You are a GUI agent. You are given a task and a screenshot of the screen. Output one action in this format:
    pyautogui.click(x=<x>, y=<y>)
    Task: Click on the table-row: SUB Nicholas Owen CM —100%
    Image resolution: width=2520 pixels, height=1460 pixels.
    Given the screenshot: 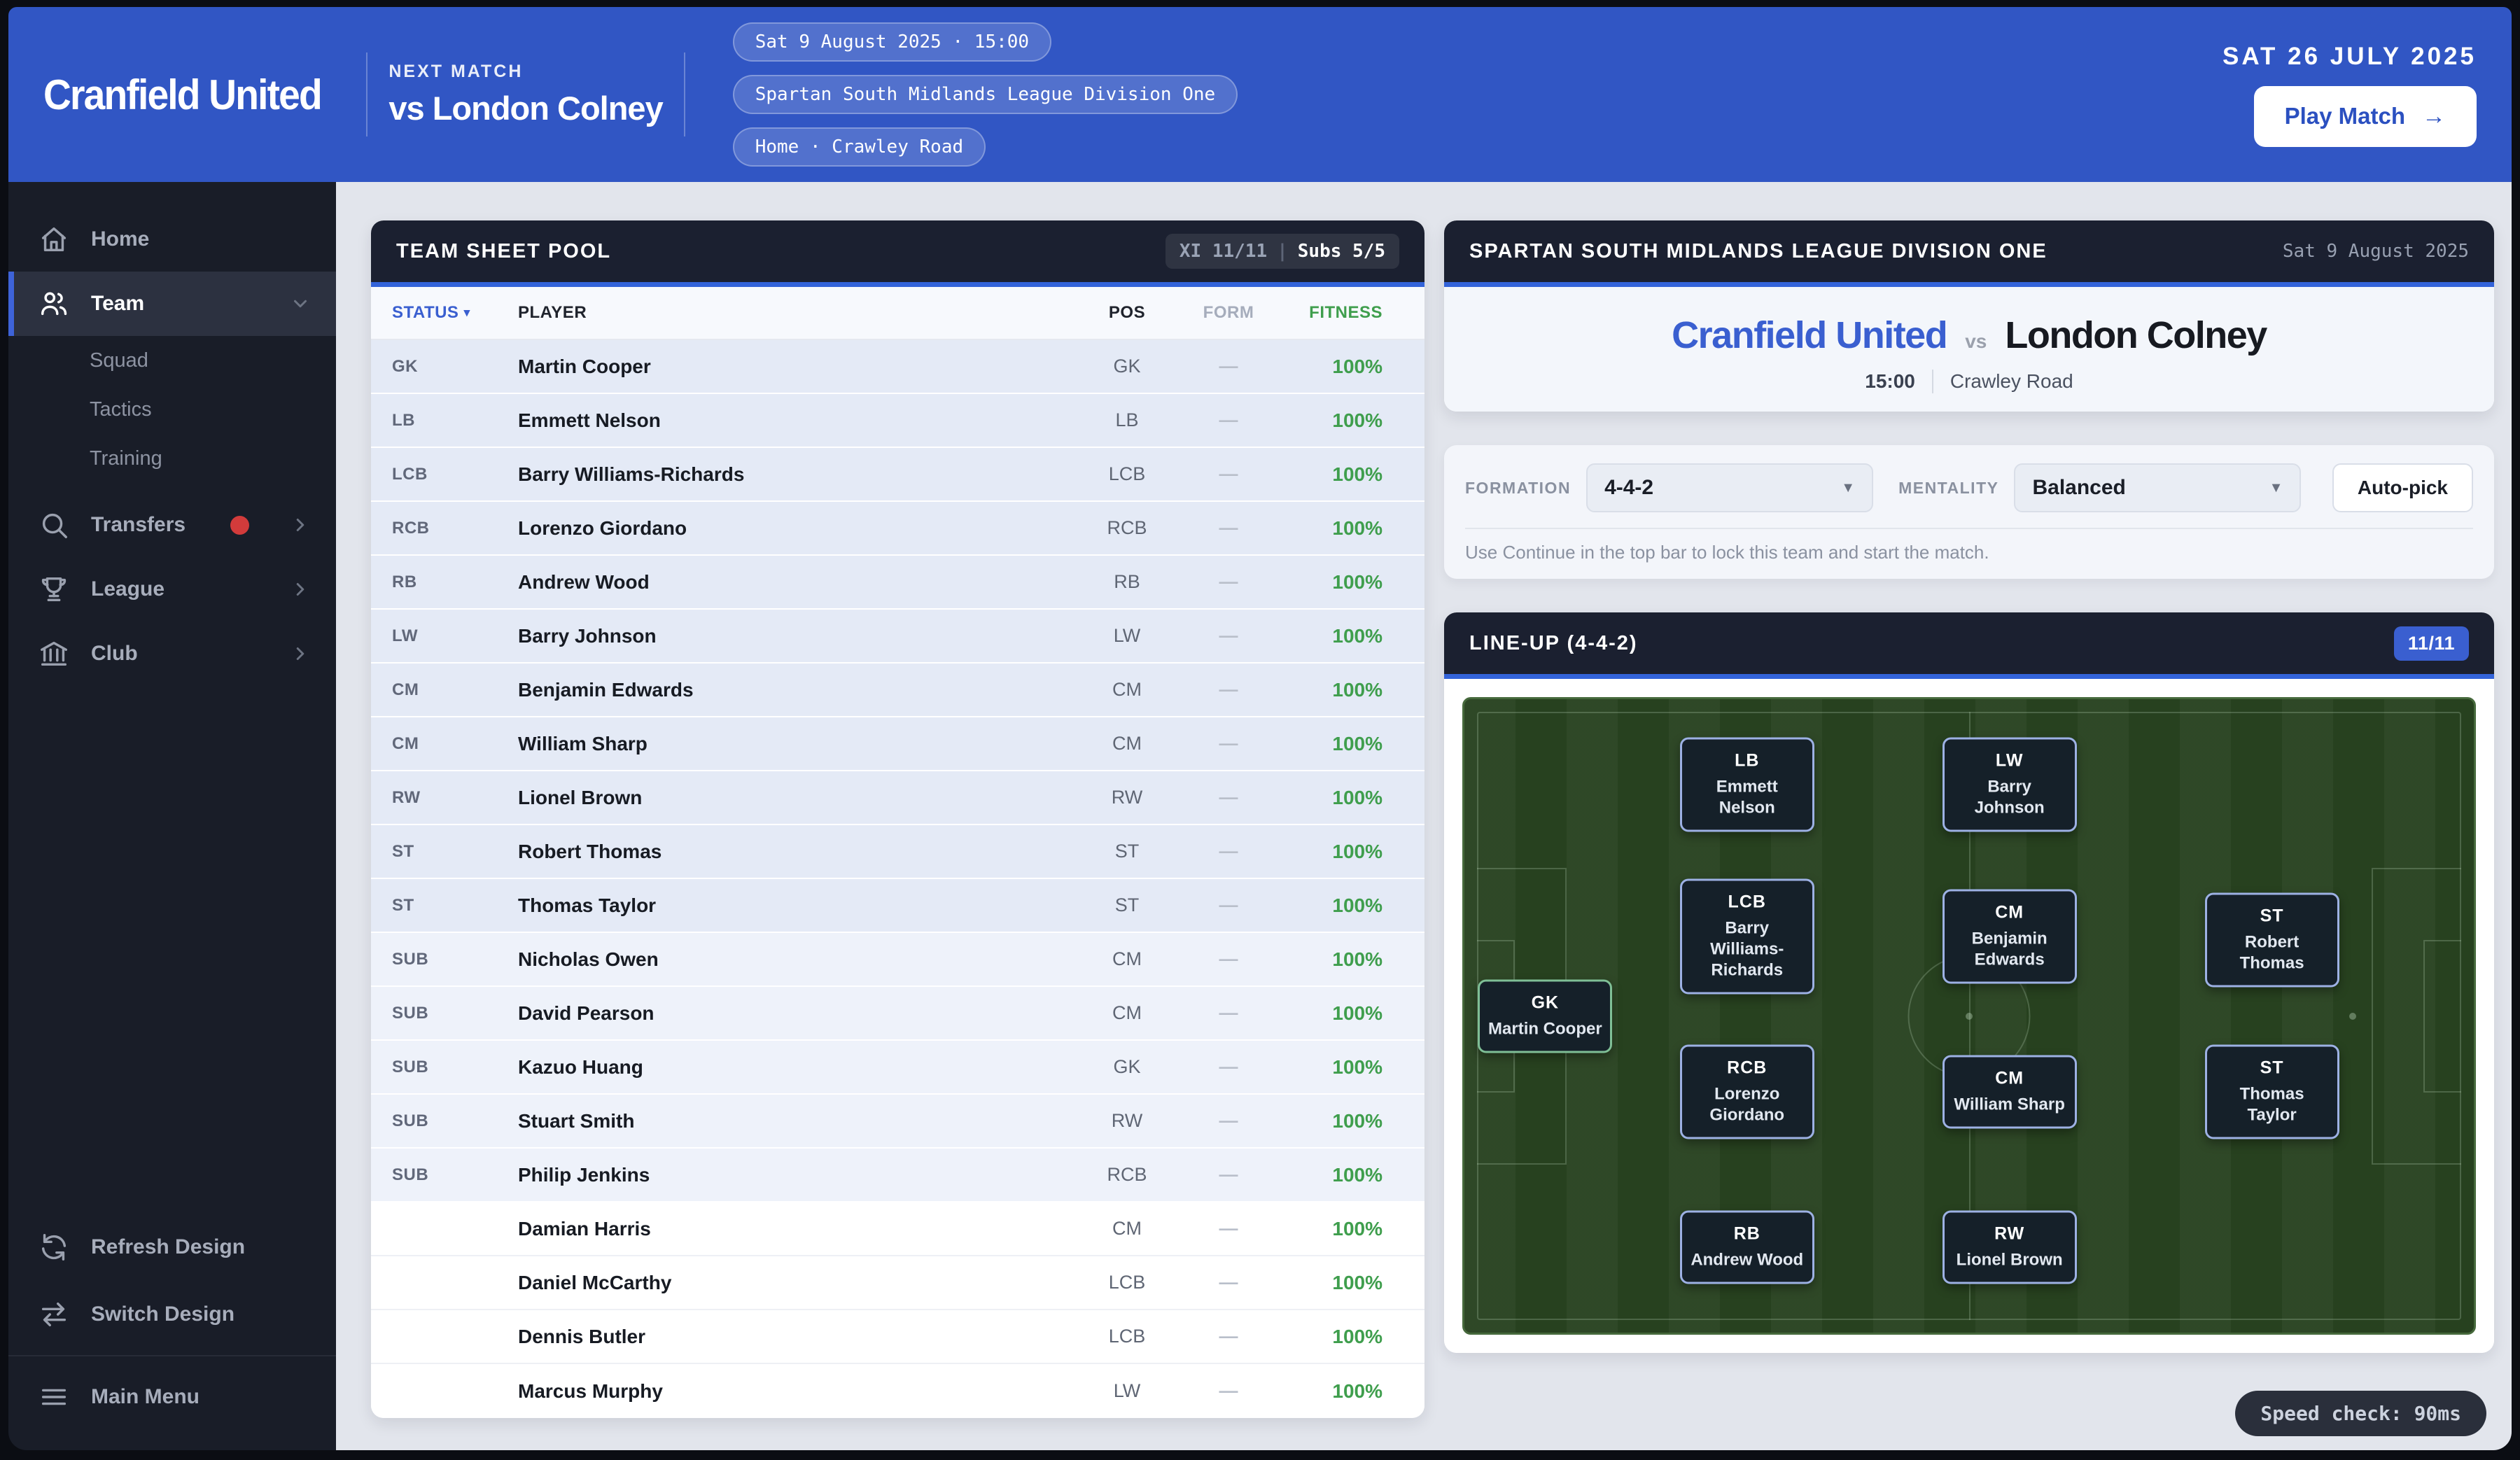 What is the action you would take?
    pyautogui.click(x=897, y=960)
    